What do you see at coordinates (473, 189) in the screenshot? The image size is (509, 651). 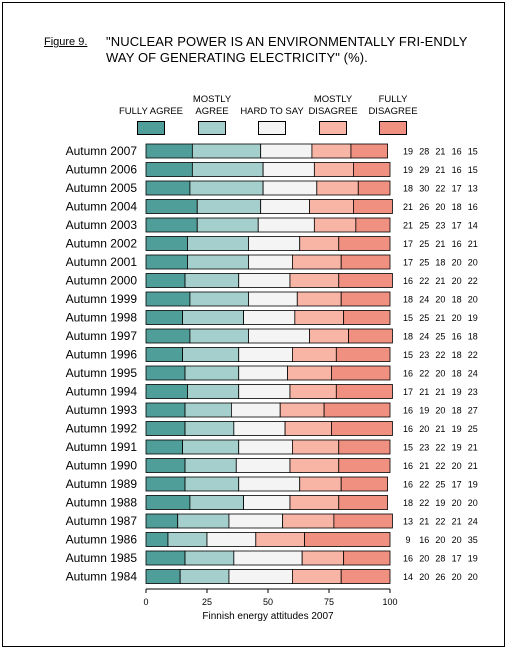 I see `value-label: 13` at bounding box center [473, 189].